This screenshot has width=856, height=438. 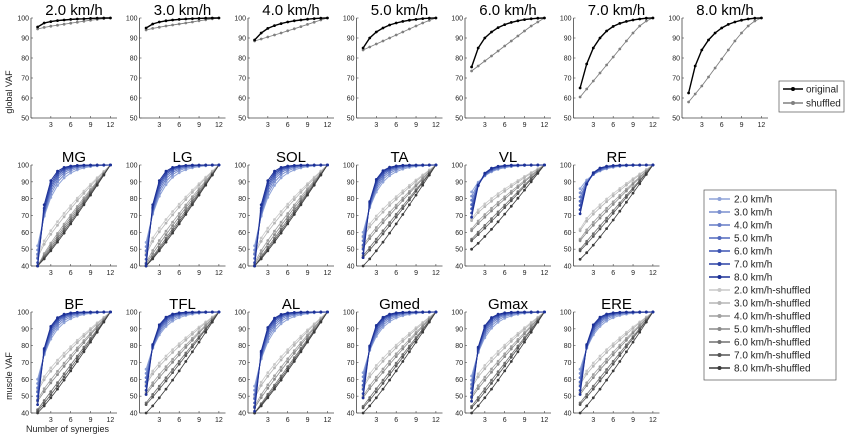 What do you see at coordinates (718, 65) in the screenshot?
I see `global-panel: 50 60 70 80 90 100 3 6 9 12 8.0 km/h` at bounding box center [718, 65].